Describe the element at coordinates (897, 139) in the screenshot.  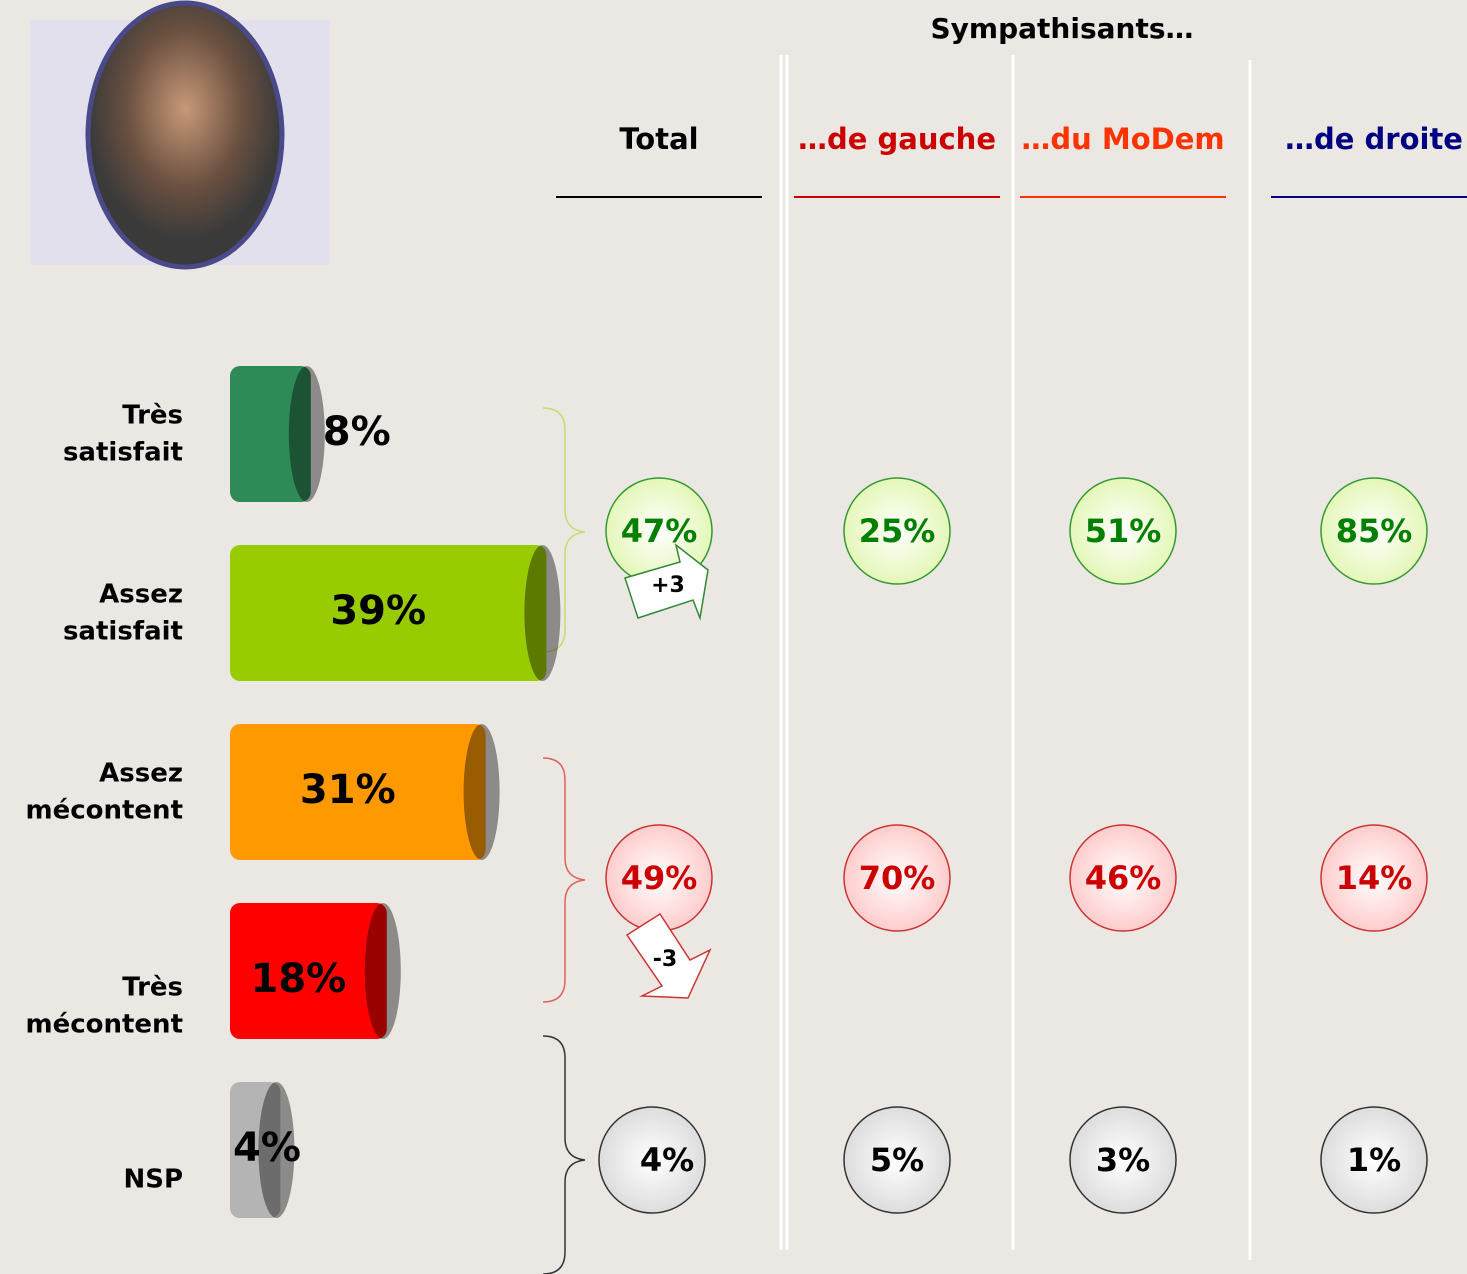
I see `column-header: …de gauche` at that location.